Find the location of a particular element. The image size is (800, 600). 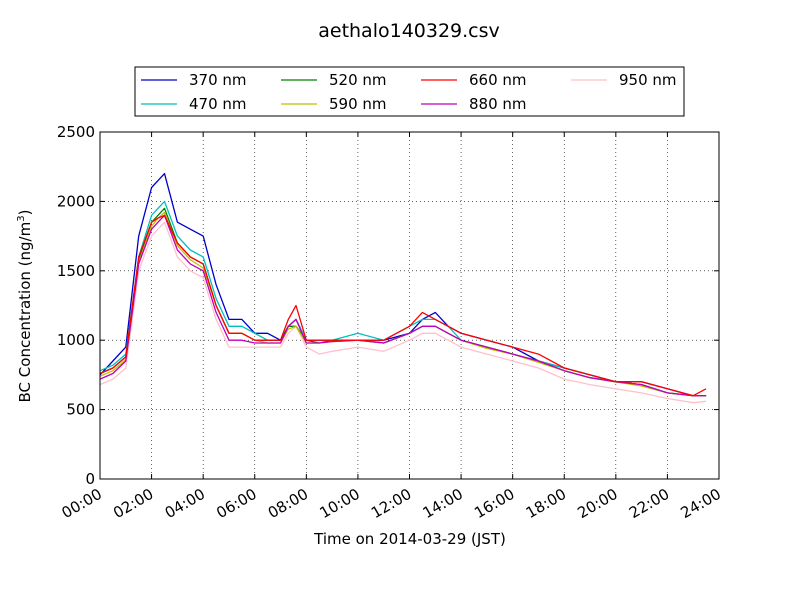

x-tick-label: 18:00 is located at coordinates (546, 503).